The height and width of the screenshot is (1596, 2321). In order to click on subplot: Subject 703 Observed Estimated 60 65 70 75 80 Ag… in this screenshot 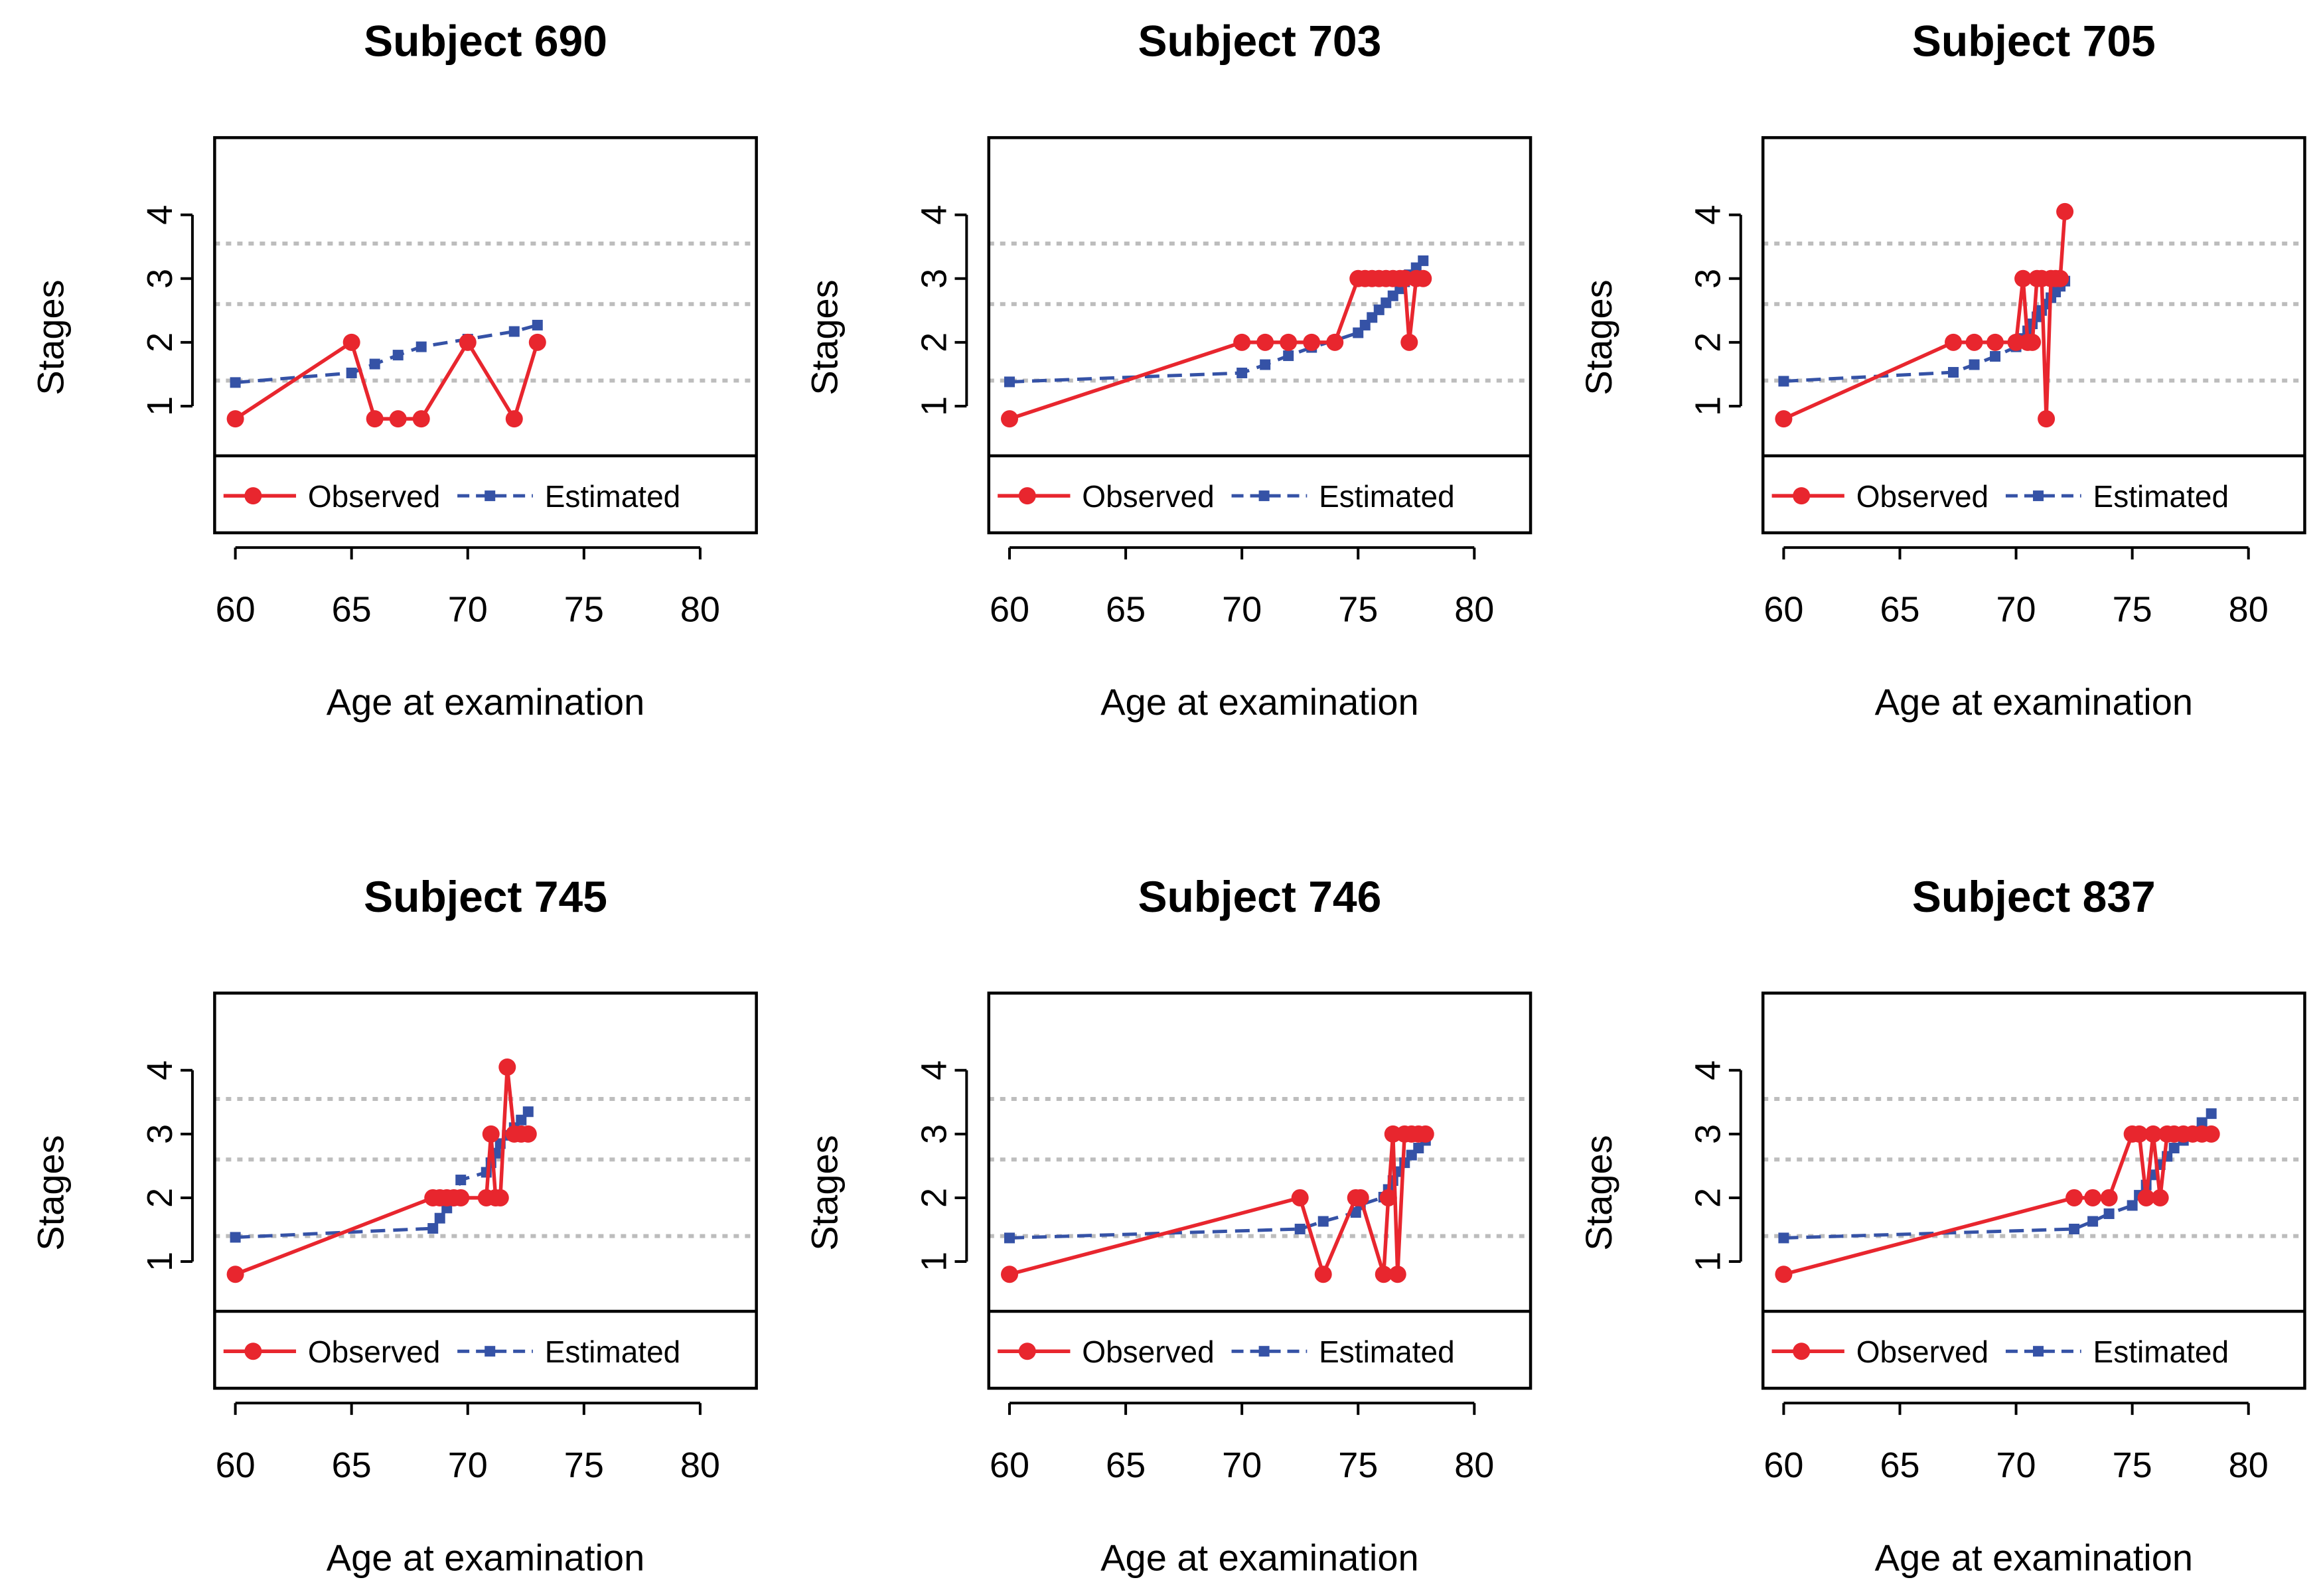, I will do `click(1168, 370)`.